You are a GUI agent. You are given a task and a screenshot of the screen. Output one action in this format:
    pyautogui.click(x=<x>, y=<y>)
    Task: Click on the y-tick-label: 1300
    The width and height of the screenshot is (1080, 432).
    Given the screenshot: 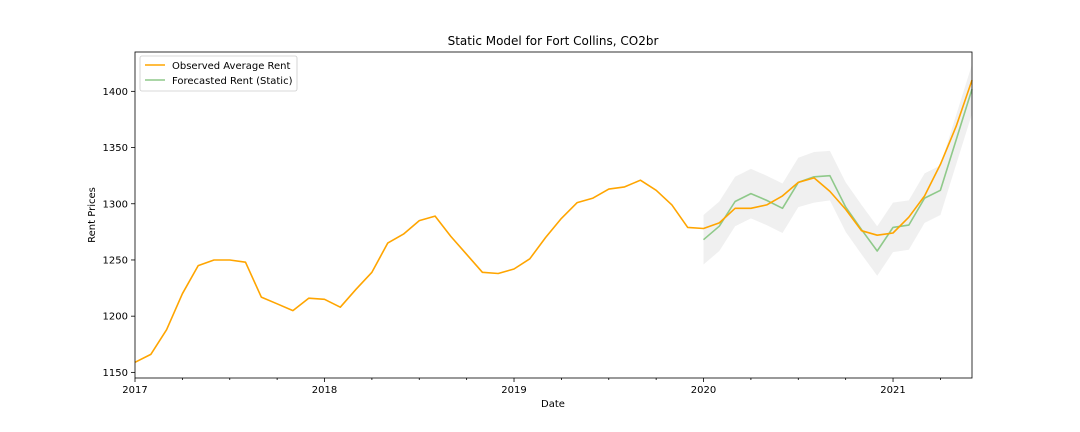 What is the action you would take?
    pyautogui.click(x=115, y=204)
    